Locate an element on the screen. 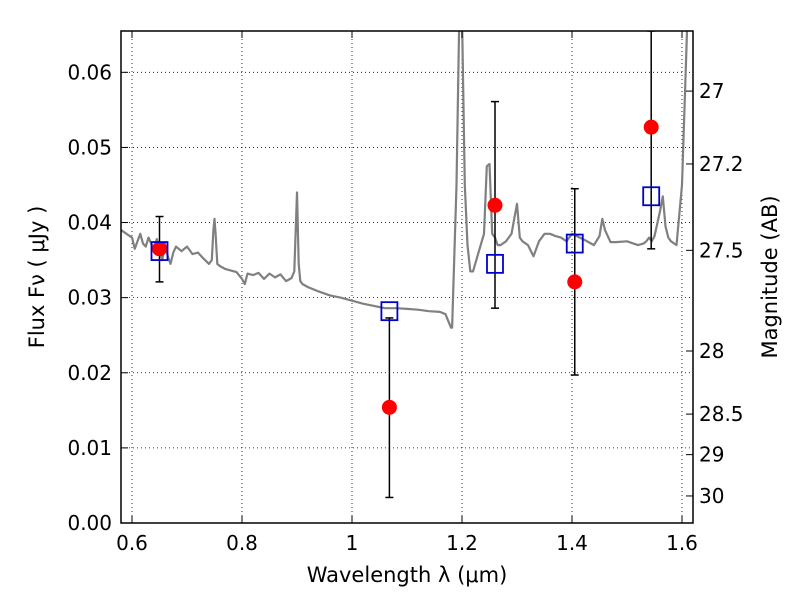 The image size is (800, 604). x-tick-label: 1 is located at coordinates (352, 543).